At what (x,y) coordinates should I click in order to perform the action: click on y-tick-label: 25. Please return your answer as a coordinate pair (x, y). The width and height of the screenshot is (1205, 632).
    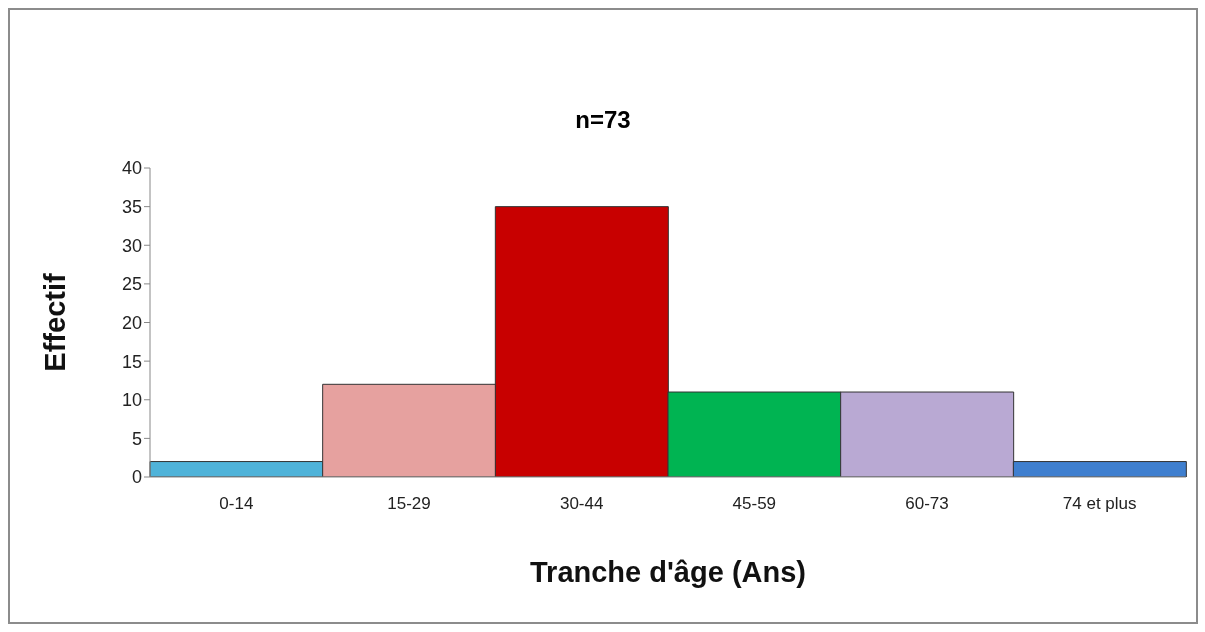
    Looking at the image, I should click on (131, 284).